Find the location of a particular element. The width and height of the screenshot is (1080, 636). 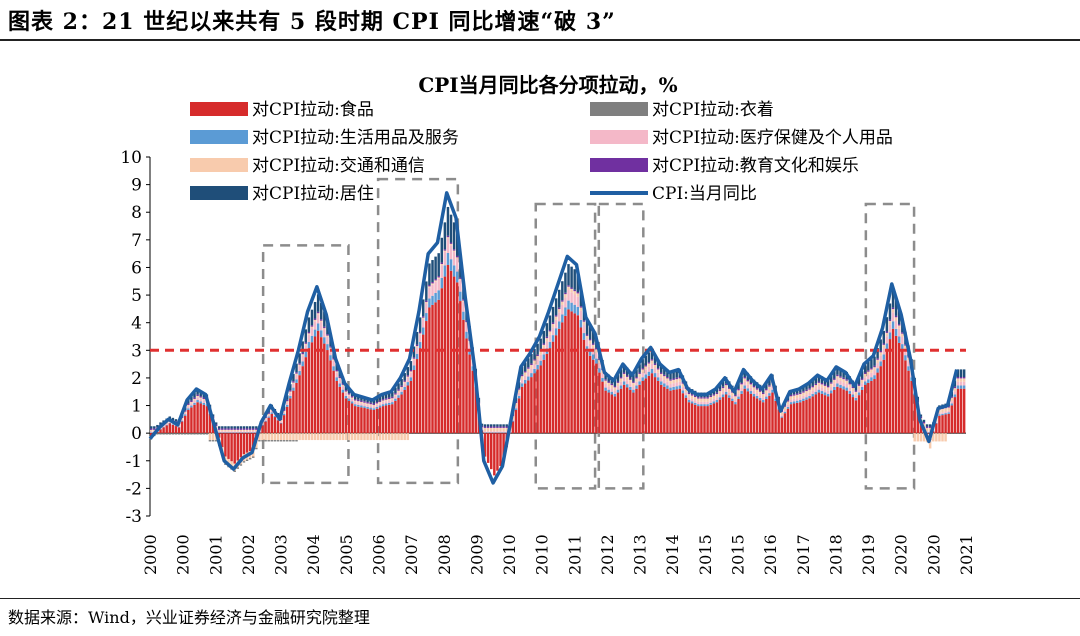

legend-swatch is located at coordinates (619, 137).